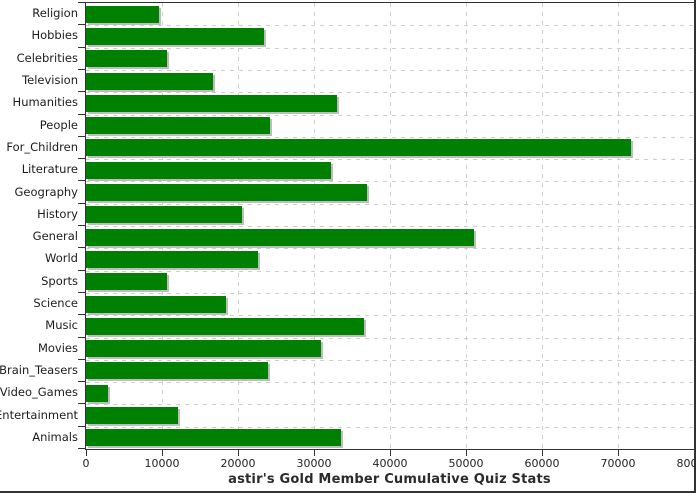  I want to click on category-label: Literature, so click(49, 169).